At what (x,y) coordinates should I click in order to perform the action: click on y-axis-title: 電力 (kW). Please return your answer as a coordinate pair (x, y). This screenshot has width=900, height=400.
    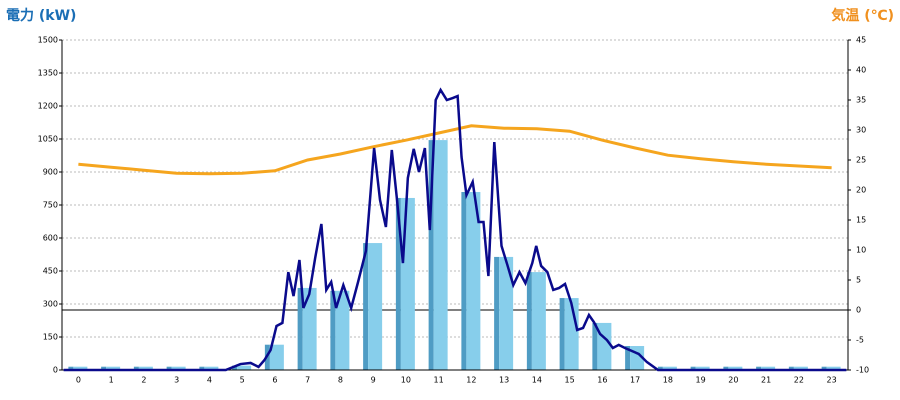
    Looking at the image, I should click on (41, 15).